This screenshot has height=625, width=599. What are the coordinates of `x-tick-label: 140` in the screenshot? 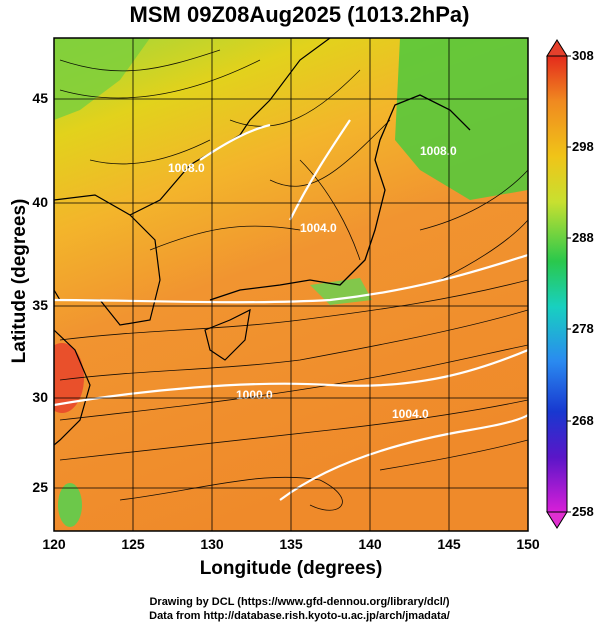 It's located at (370, 544).